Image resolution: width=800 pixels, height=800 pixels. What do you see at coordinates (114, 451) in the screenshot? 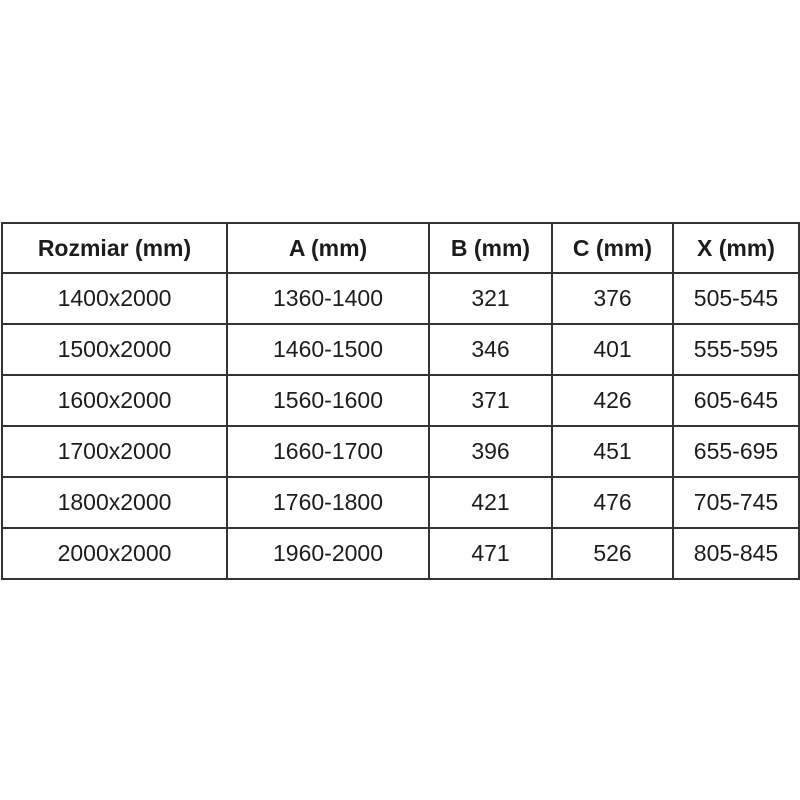
I see `table-cell: 1700x2000` at bounding box center [114, 451].